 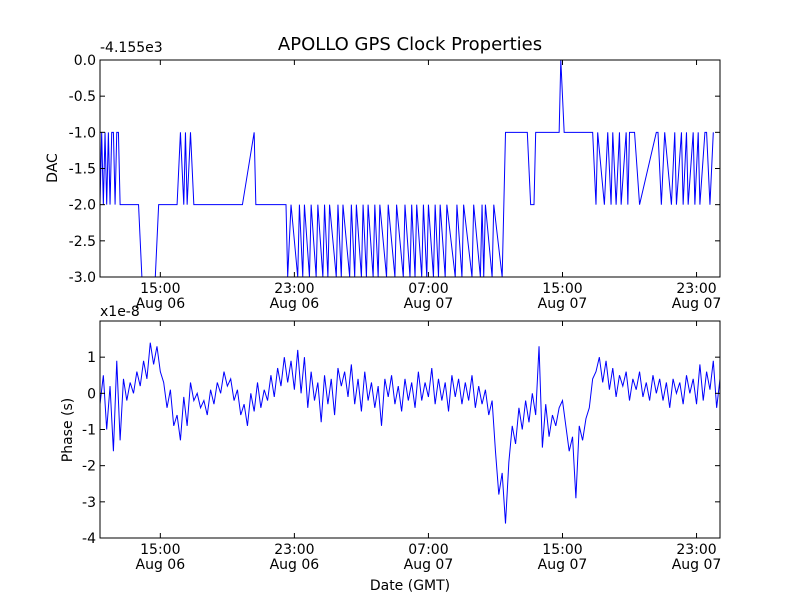 What do you see at coordinates (120, 312) in the screenshot?
I see `phase-offset-label: x1e-8` at bounding box center [120, 312].